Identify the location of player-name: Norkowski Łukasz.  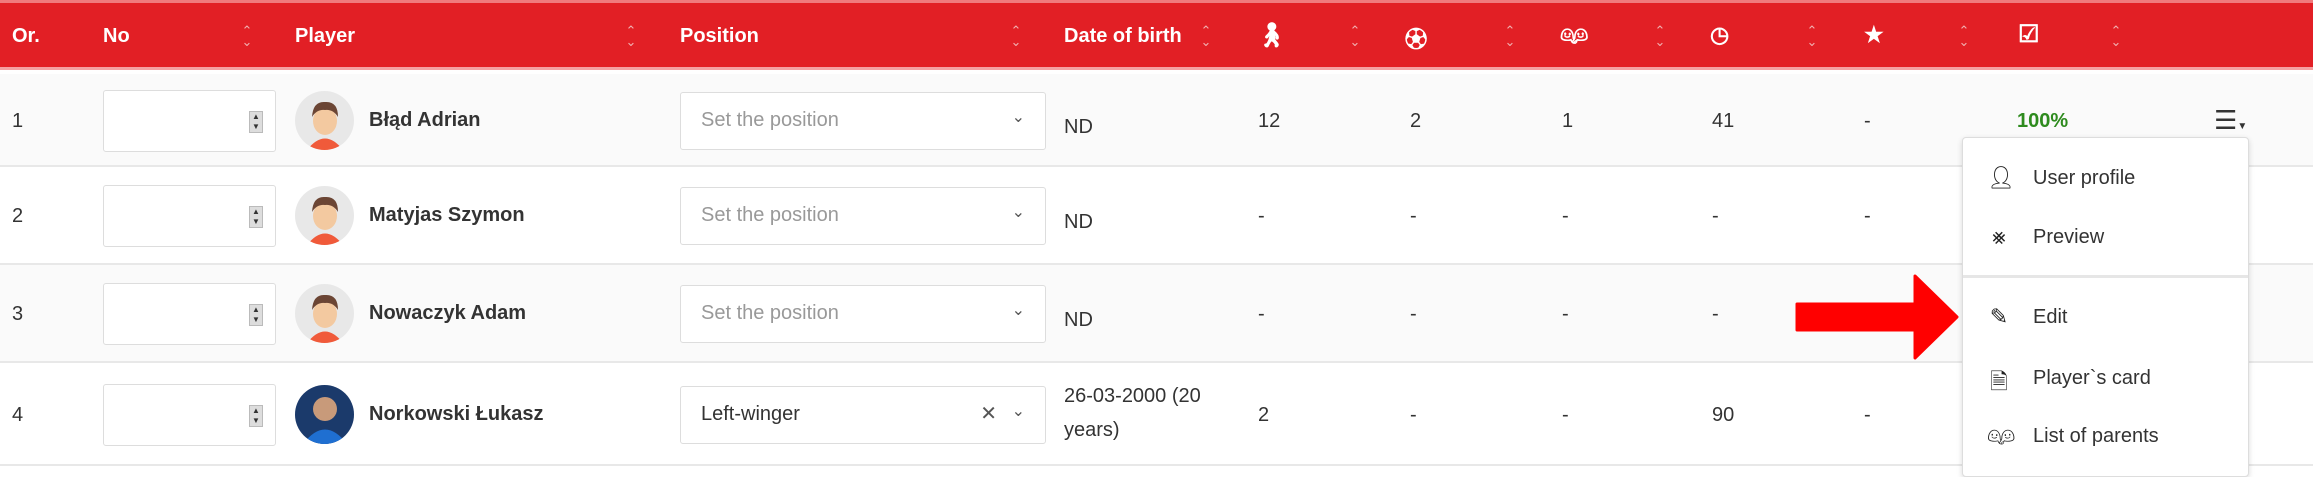
(456, 413).